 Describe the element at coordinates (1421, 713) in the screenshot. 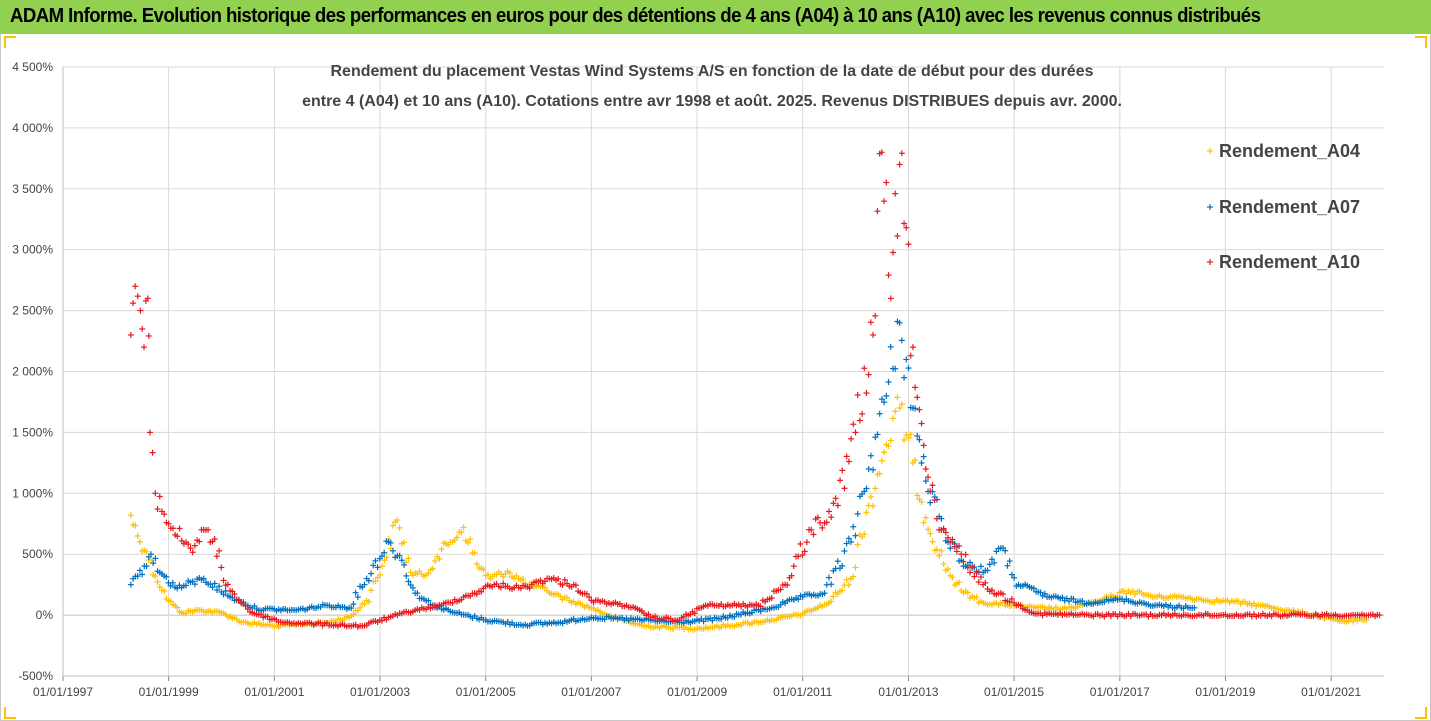

I see `corner-marker-bottom-right` at that location.